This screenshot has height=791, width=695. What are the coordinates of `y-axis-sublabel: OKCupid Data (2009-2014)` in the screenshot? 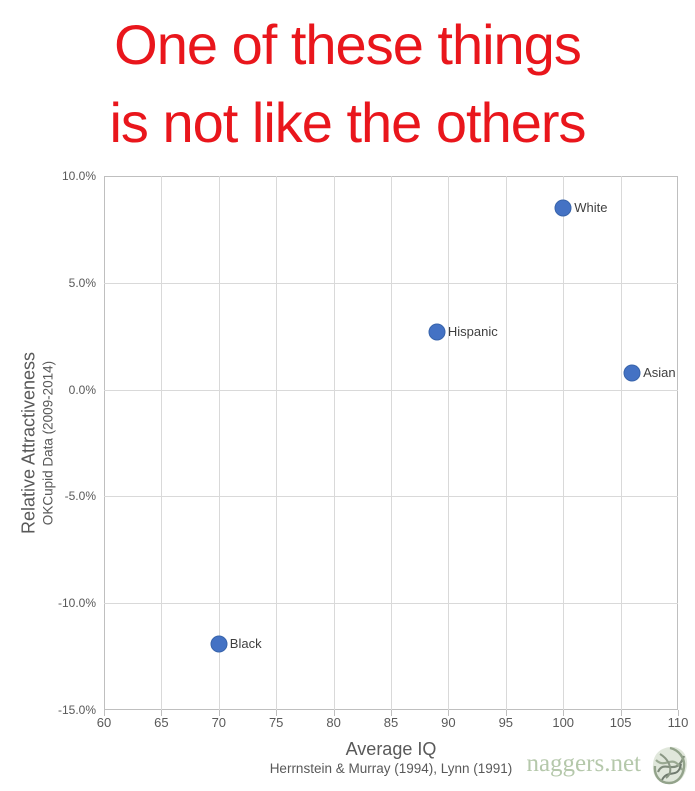 It's located at (48, 443).